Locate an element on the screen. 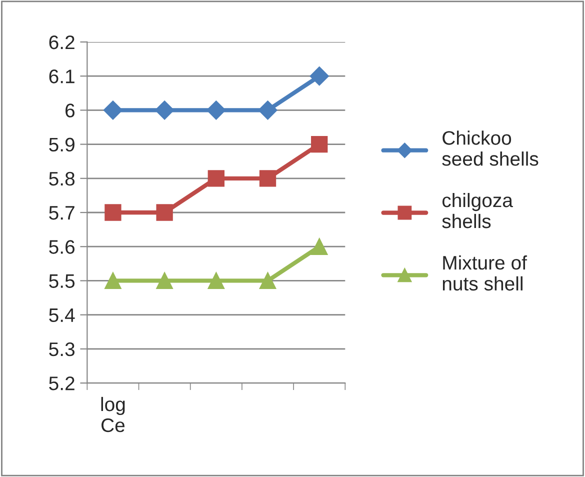  x-tick-label: log Ce is located at coordinates (113, 414).